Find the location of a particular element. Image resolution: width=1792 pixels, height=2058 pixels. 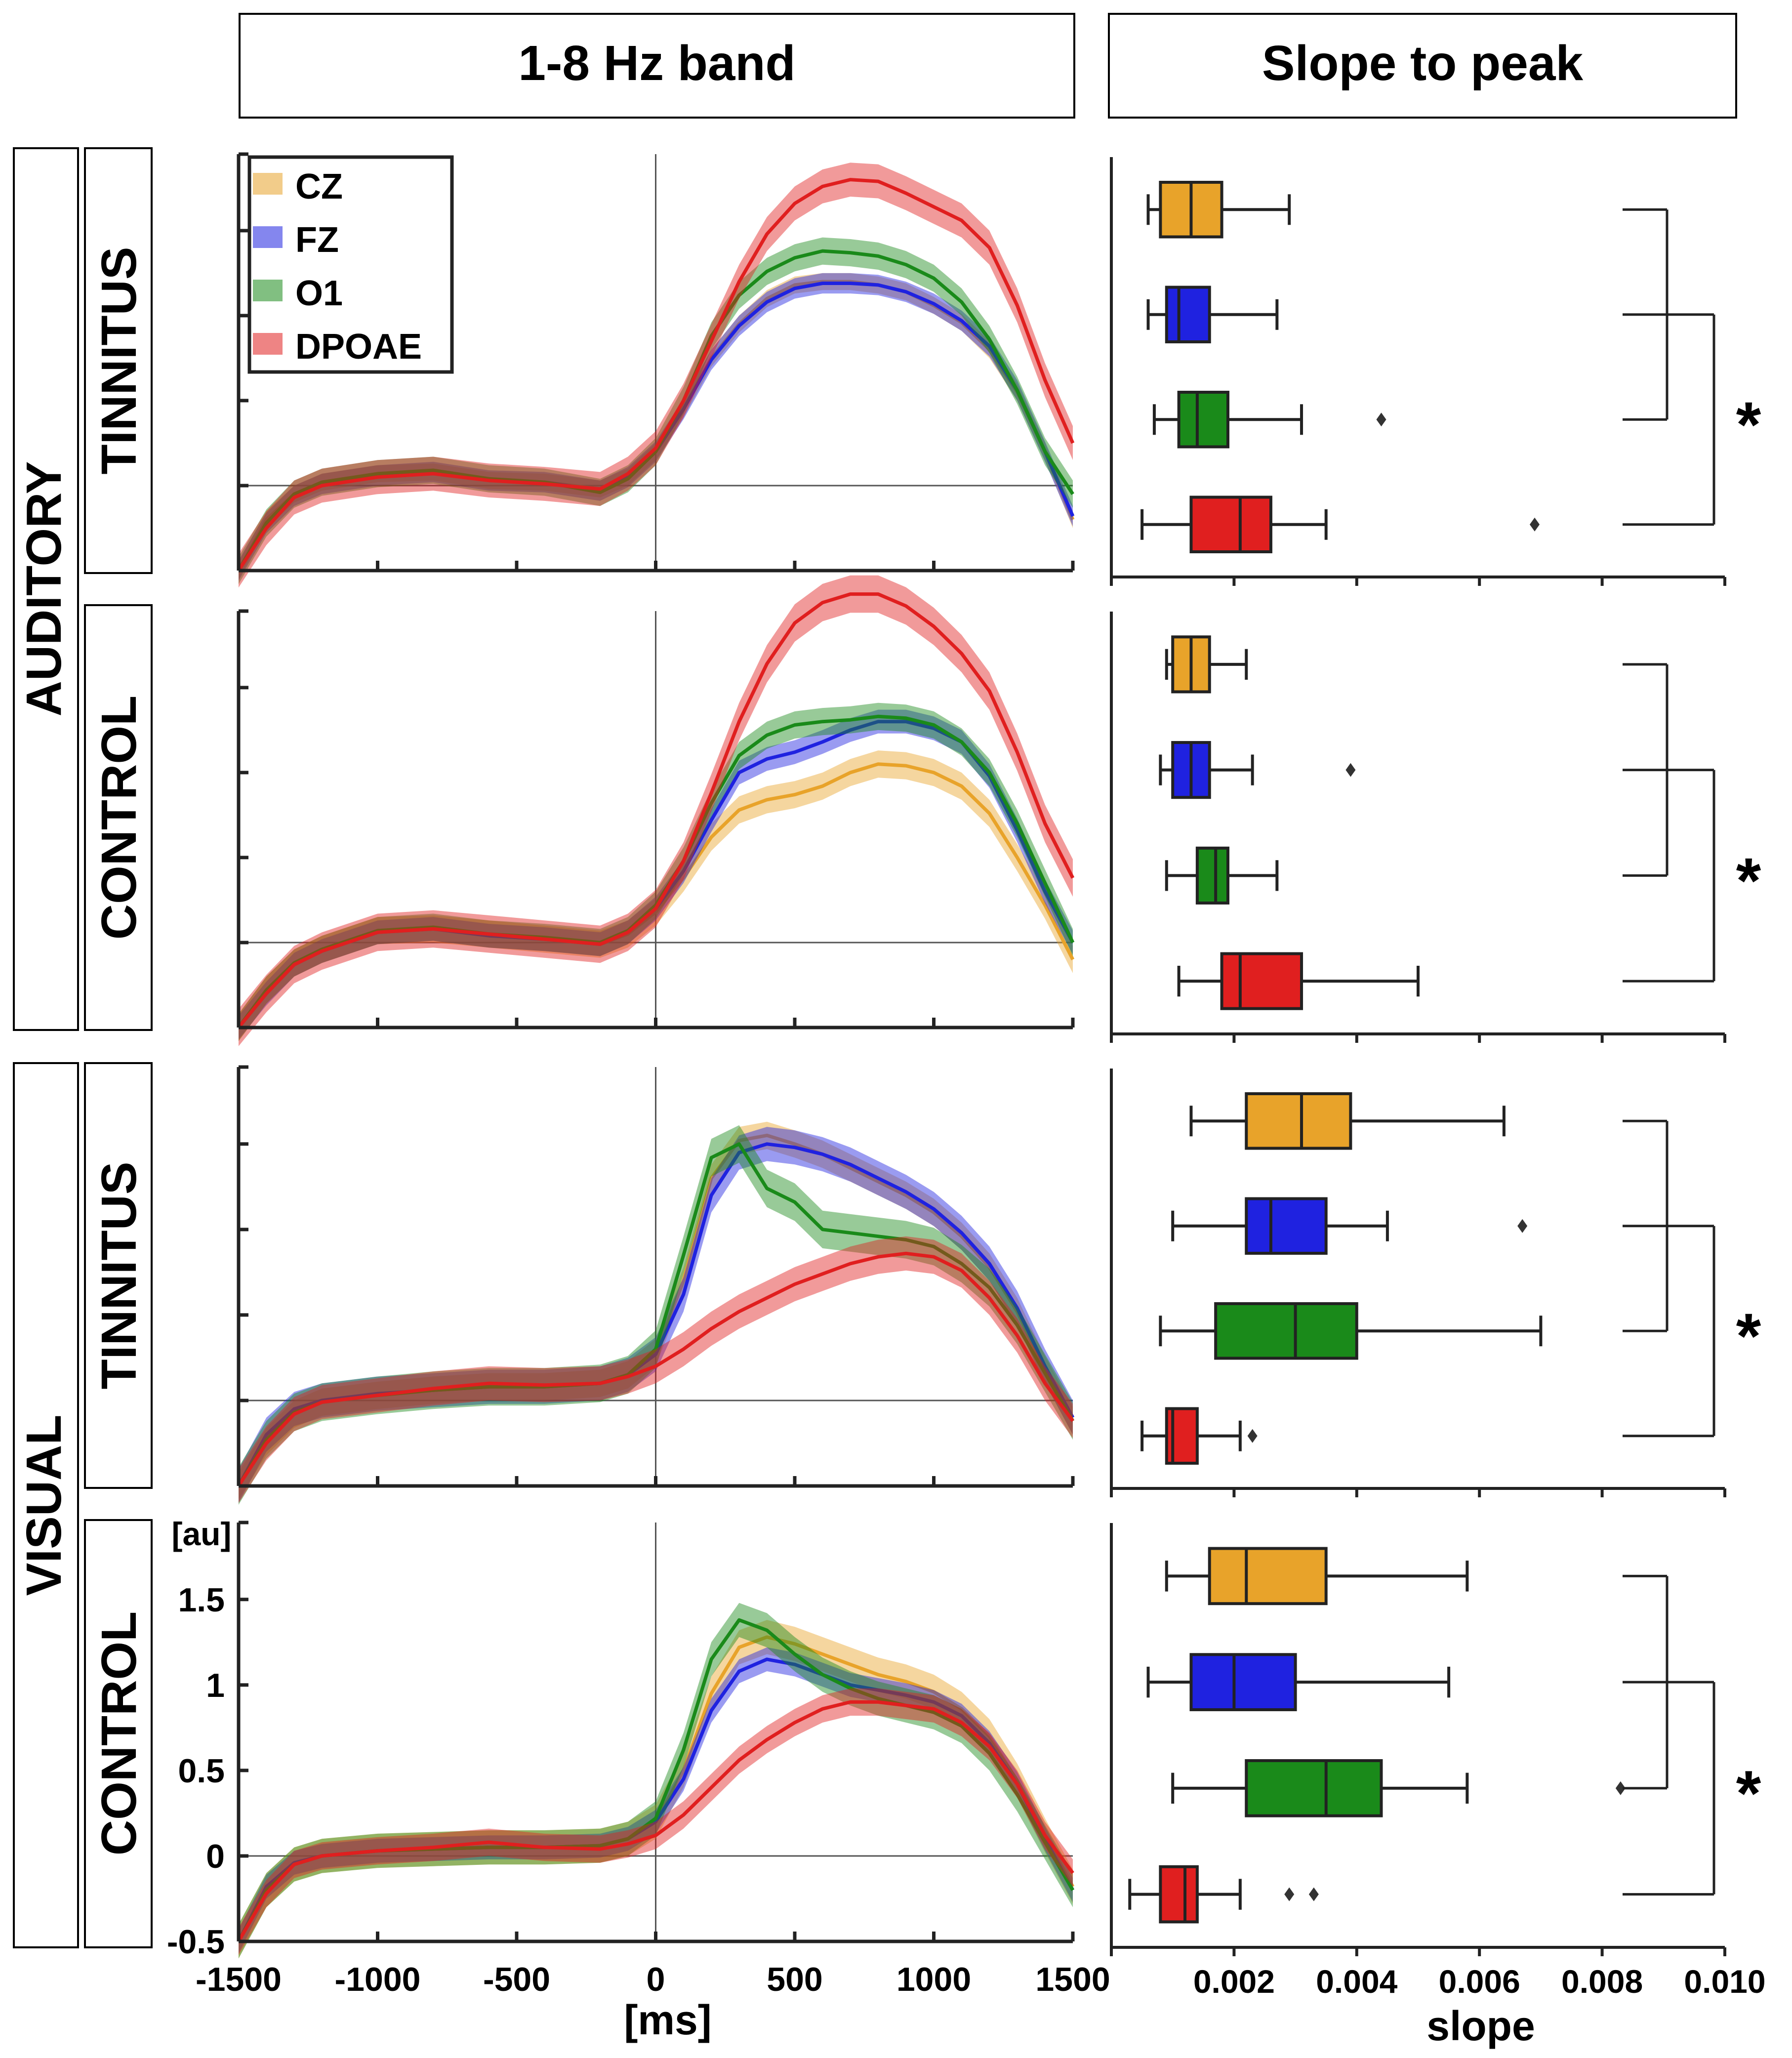

row-group-visual: VISUAL is located at coordinates (46, 1505).